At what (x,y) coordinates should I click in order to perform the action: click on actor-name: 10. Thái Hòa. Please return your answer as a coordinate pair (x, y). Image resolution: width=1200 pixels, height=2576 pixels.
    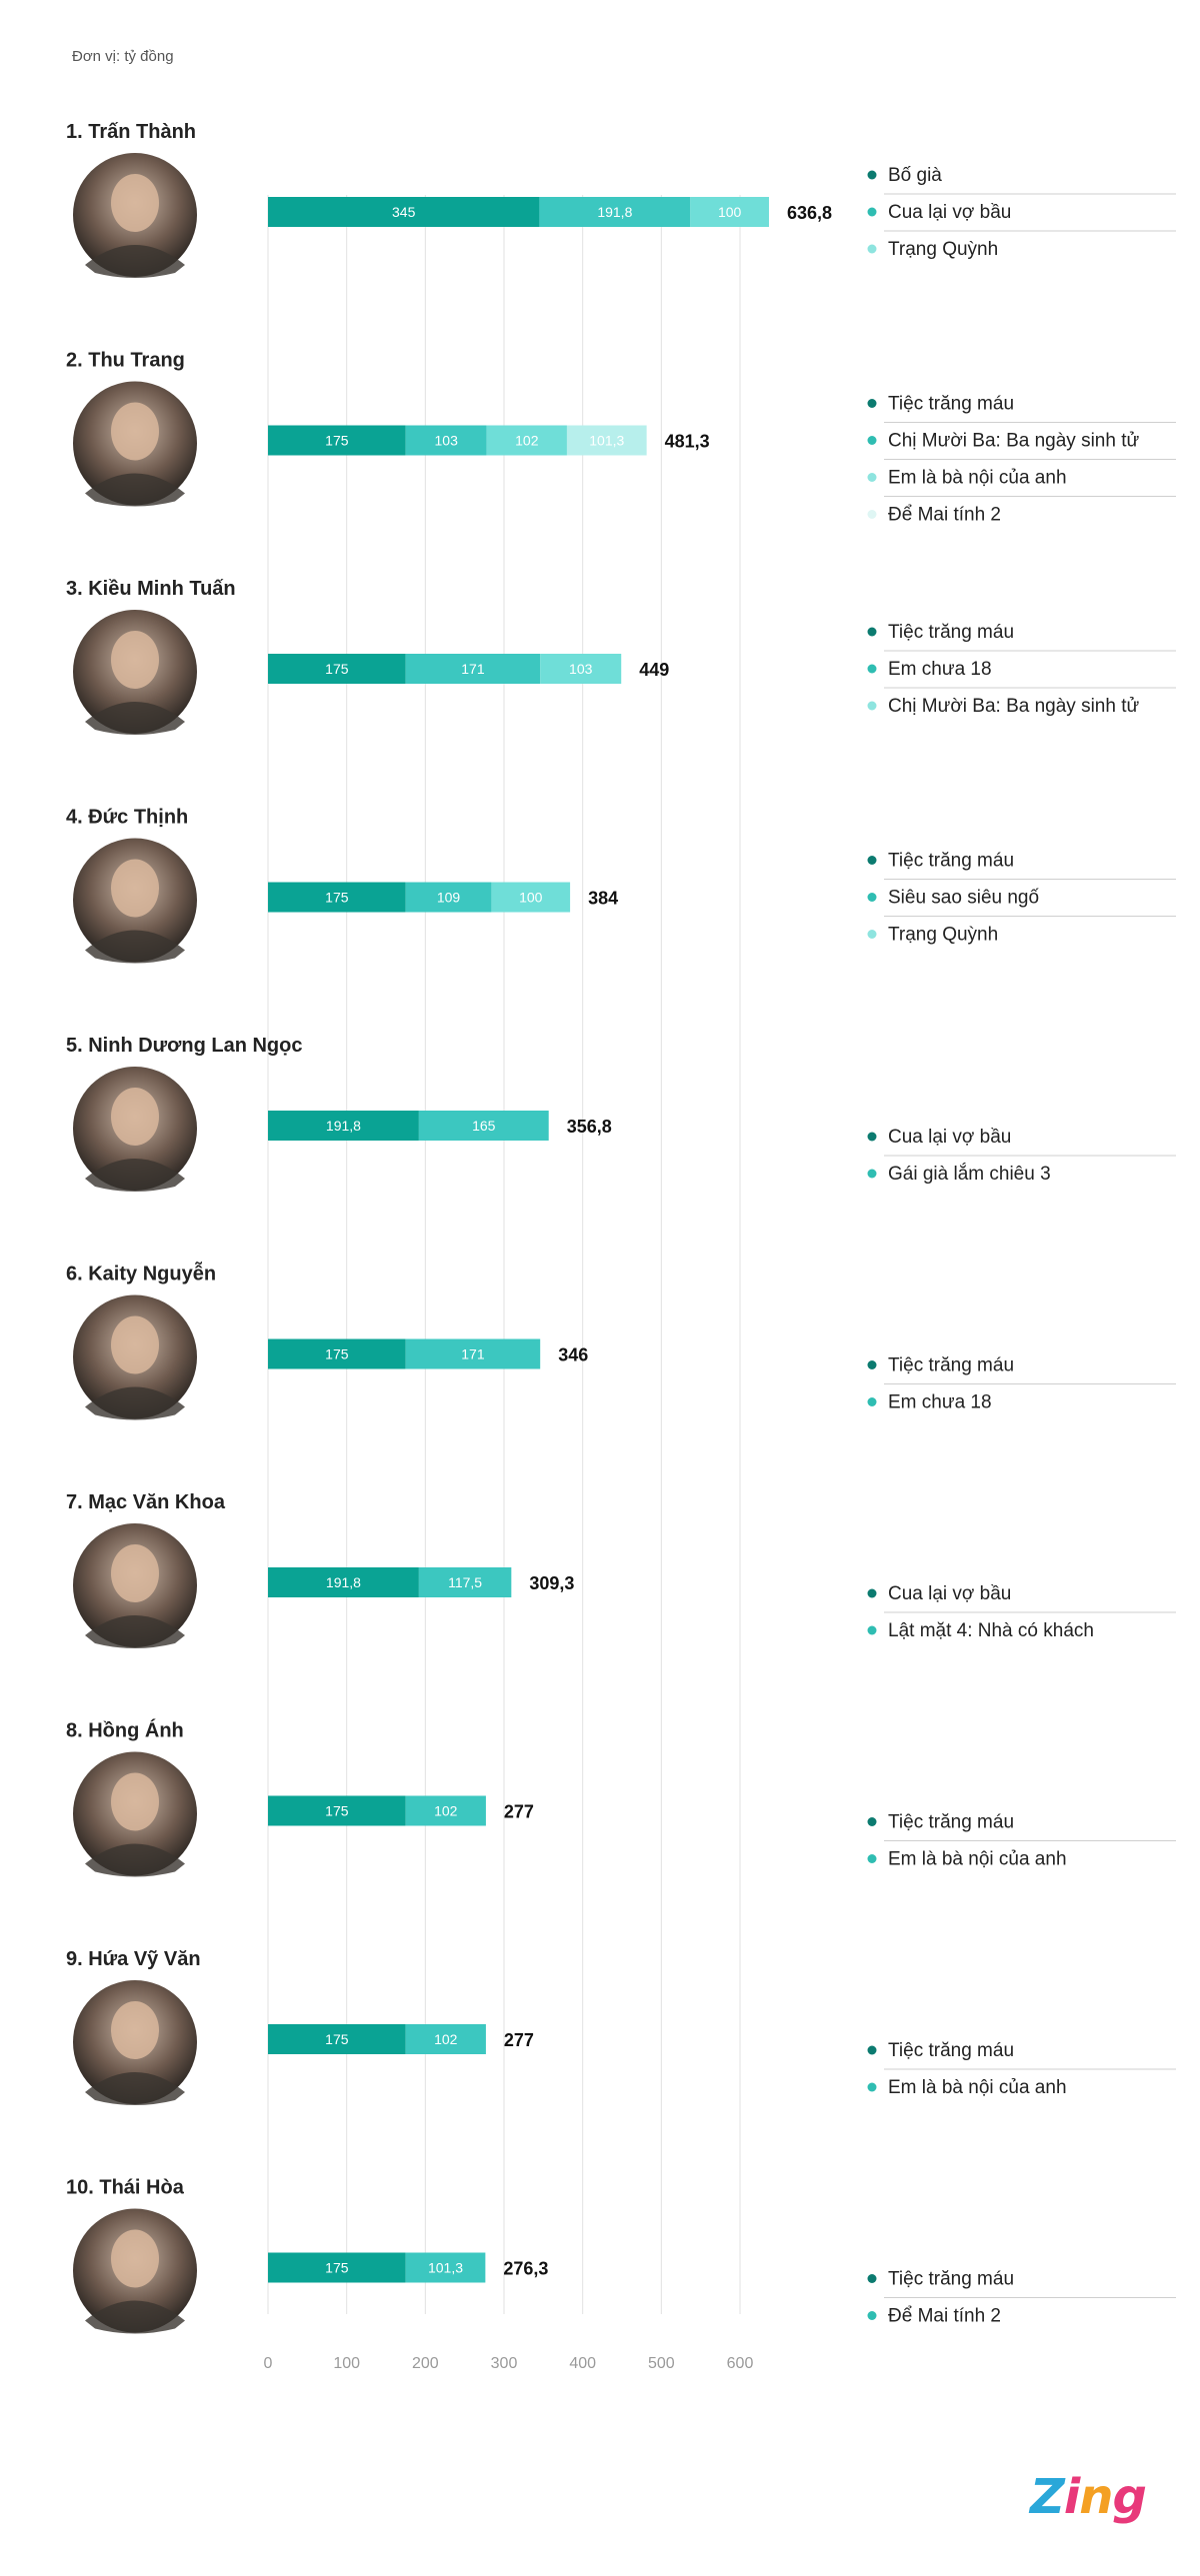
    Looking at the image, I should click on (125, 2188).